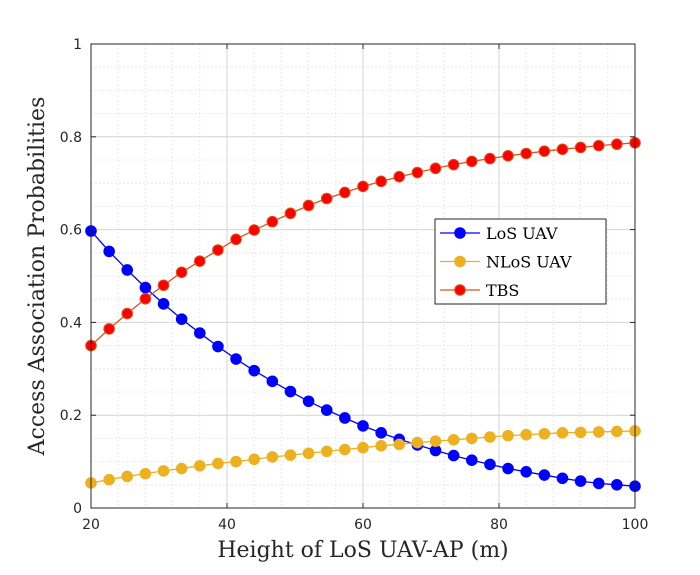 The image size is (700, 575). I want to click on legend-entry-nlos-uav: NLoS UAV, so click(506, 262).